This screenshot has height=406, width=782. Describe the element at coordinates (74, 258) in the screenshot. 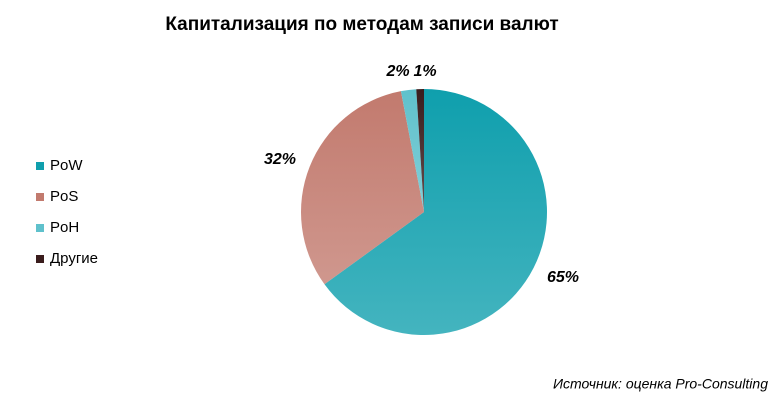

I see `legend-label: Другие` at that location.